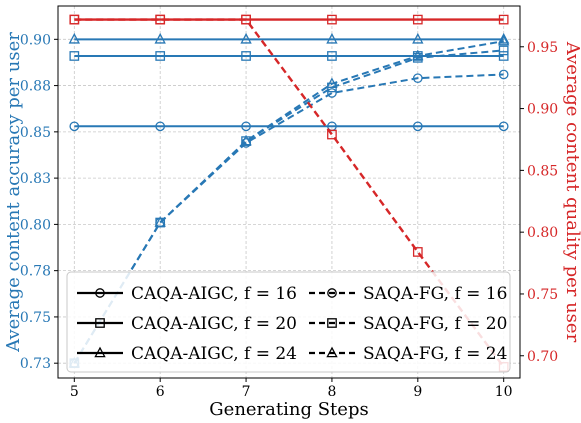 This screenshot has height=423, width=581. What do you see at coordinates (35, 179) in the screenshot?
I see `y-left-tick-label: 0.83` at bounding box center [35, 179].